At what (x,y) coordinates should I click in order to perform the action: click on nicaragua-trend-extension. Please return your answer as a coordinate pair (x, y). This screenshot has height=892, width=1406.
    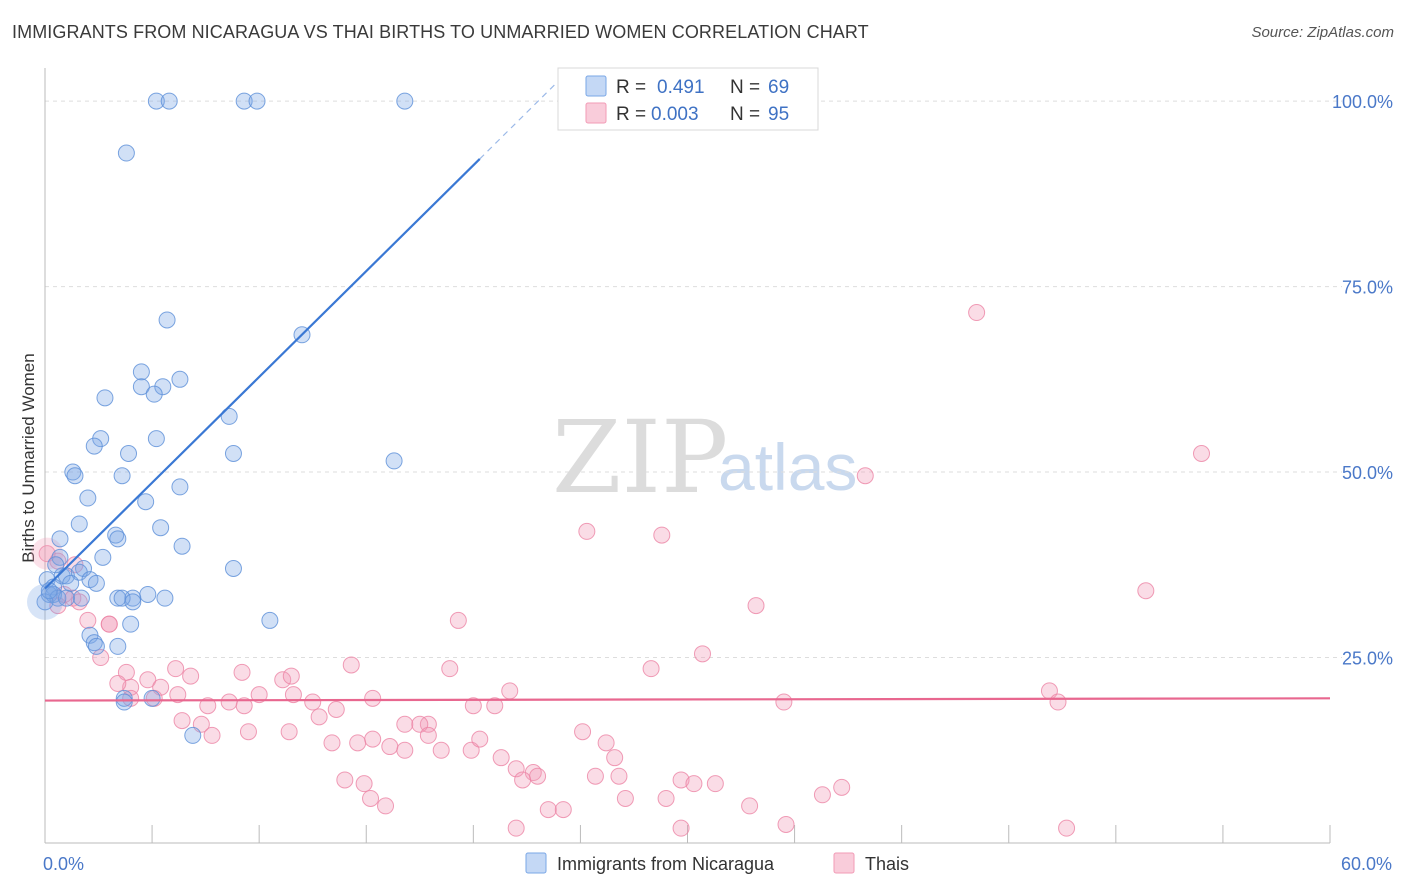
    Looking at the image, I should click on (518, 121).